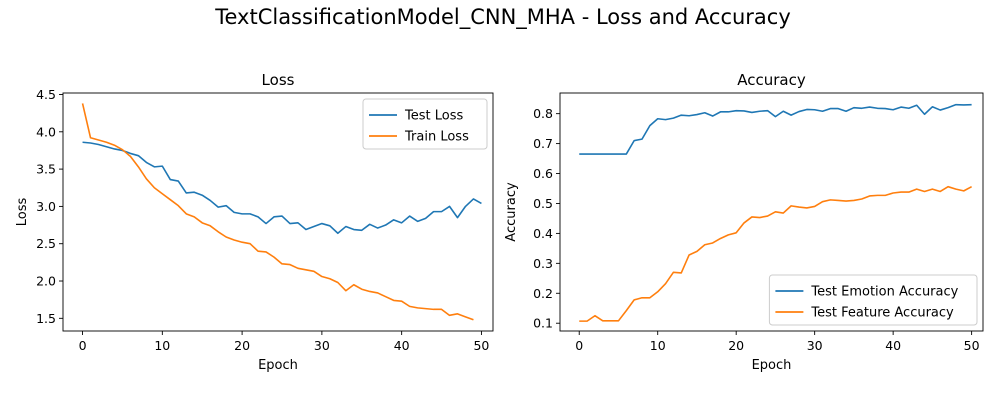  What do you see at coordinates (278, 80) in the screenshot?
I see `loss-chart-title: Loss` at bounding box center [278, 80].